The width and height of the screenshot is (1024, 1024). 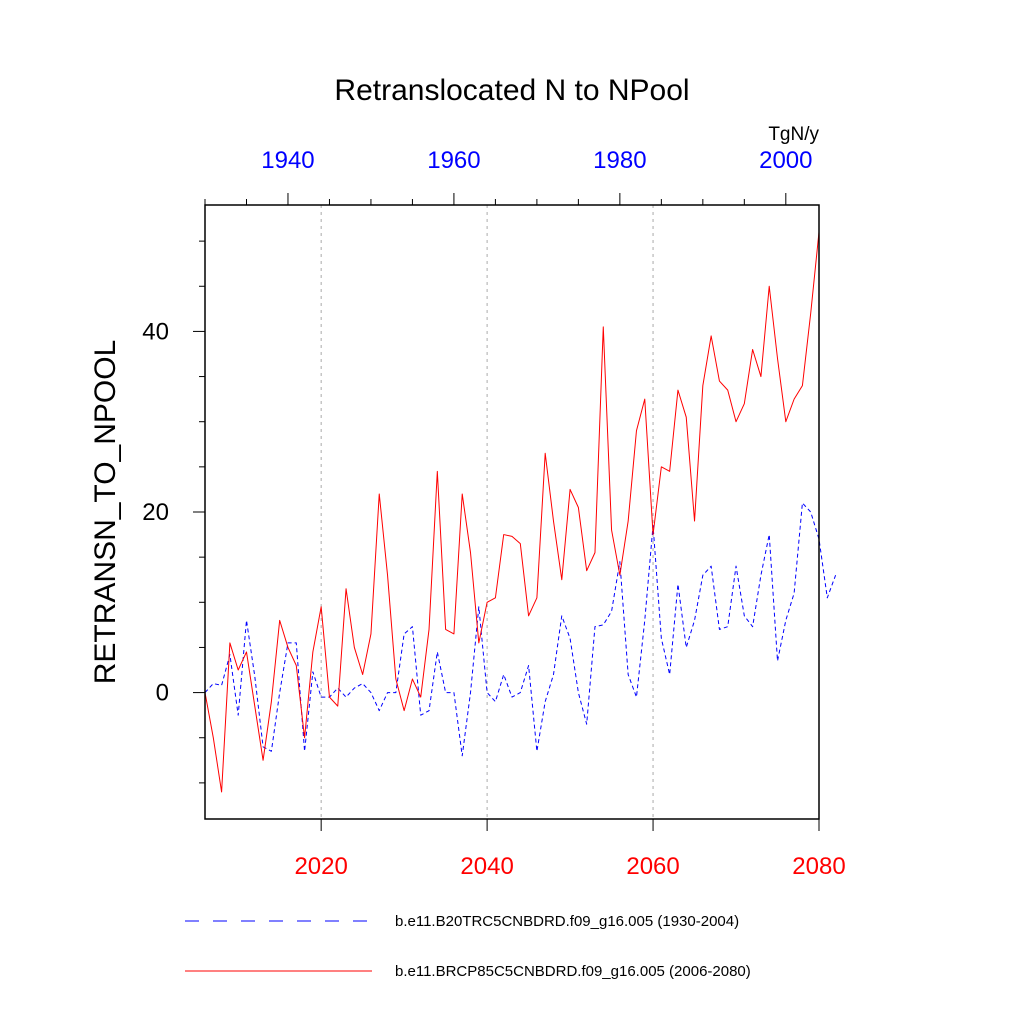 What do you see at coordinates (785, 160) in the screenshot?
I see `top-x-tick-label: 2000` at bounding box center [785, 160].